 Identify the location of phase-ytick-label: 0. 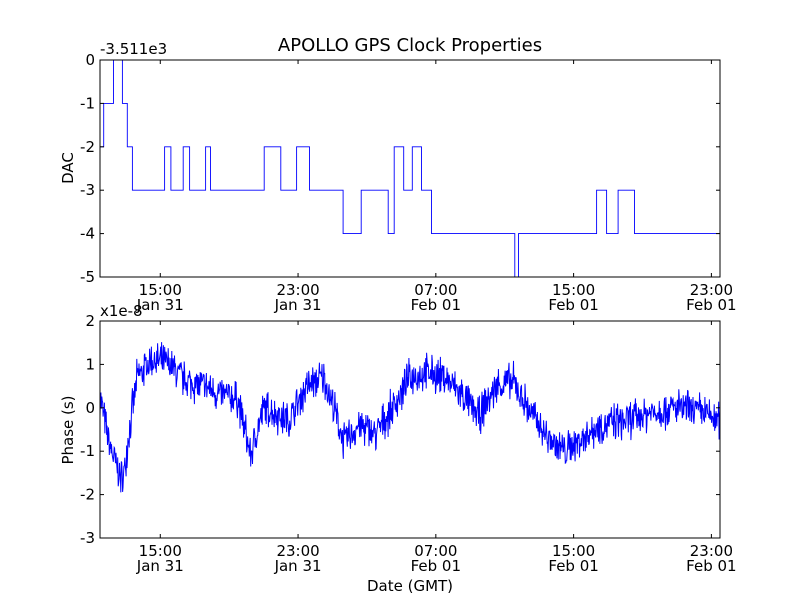
(90, 408).